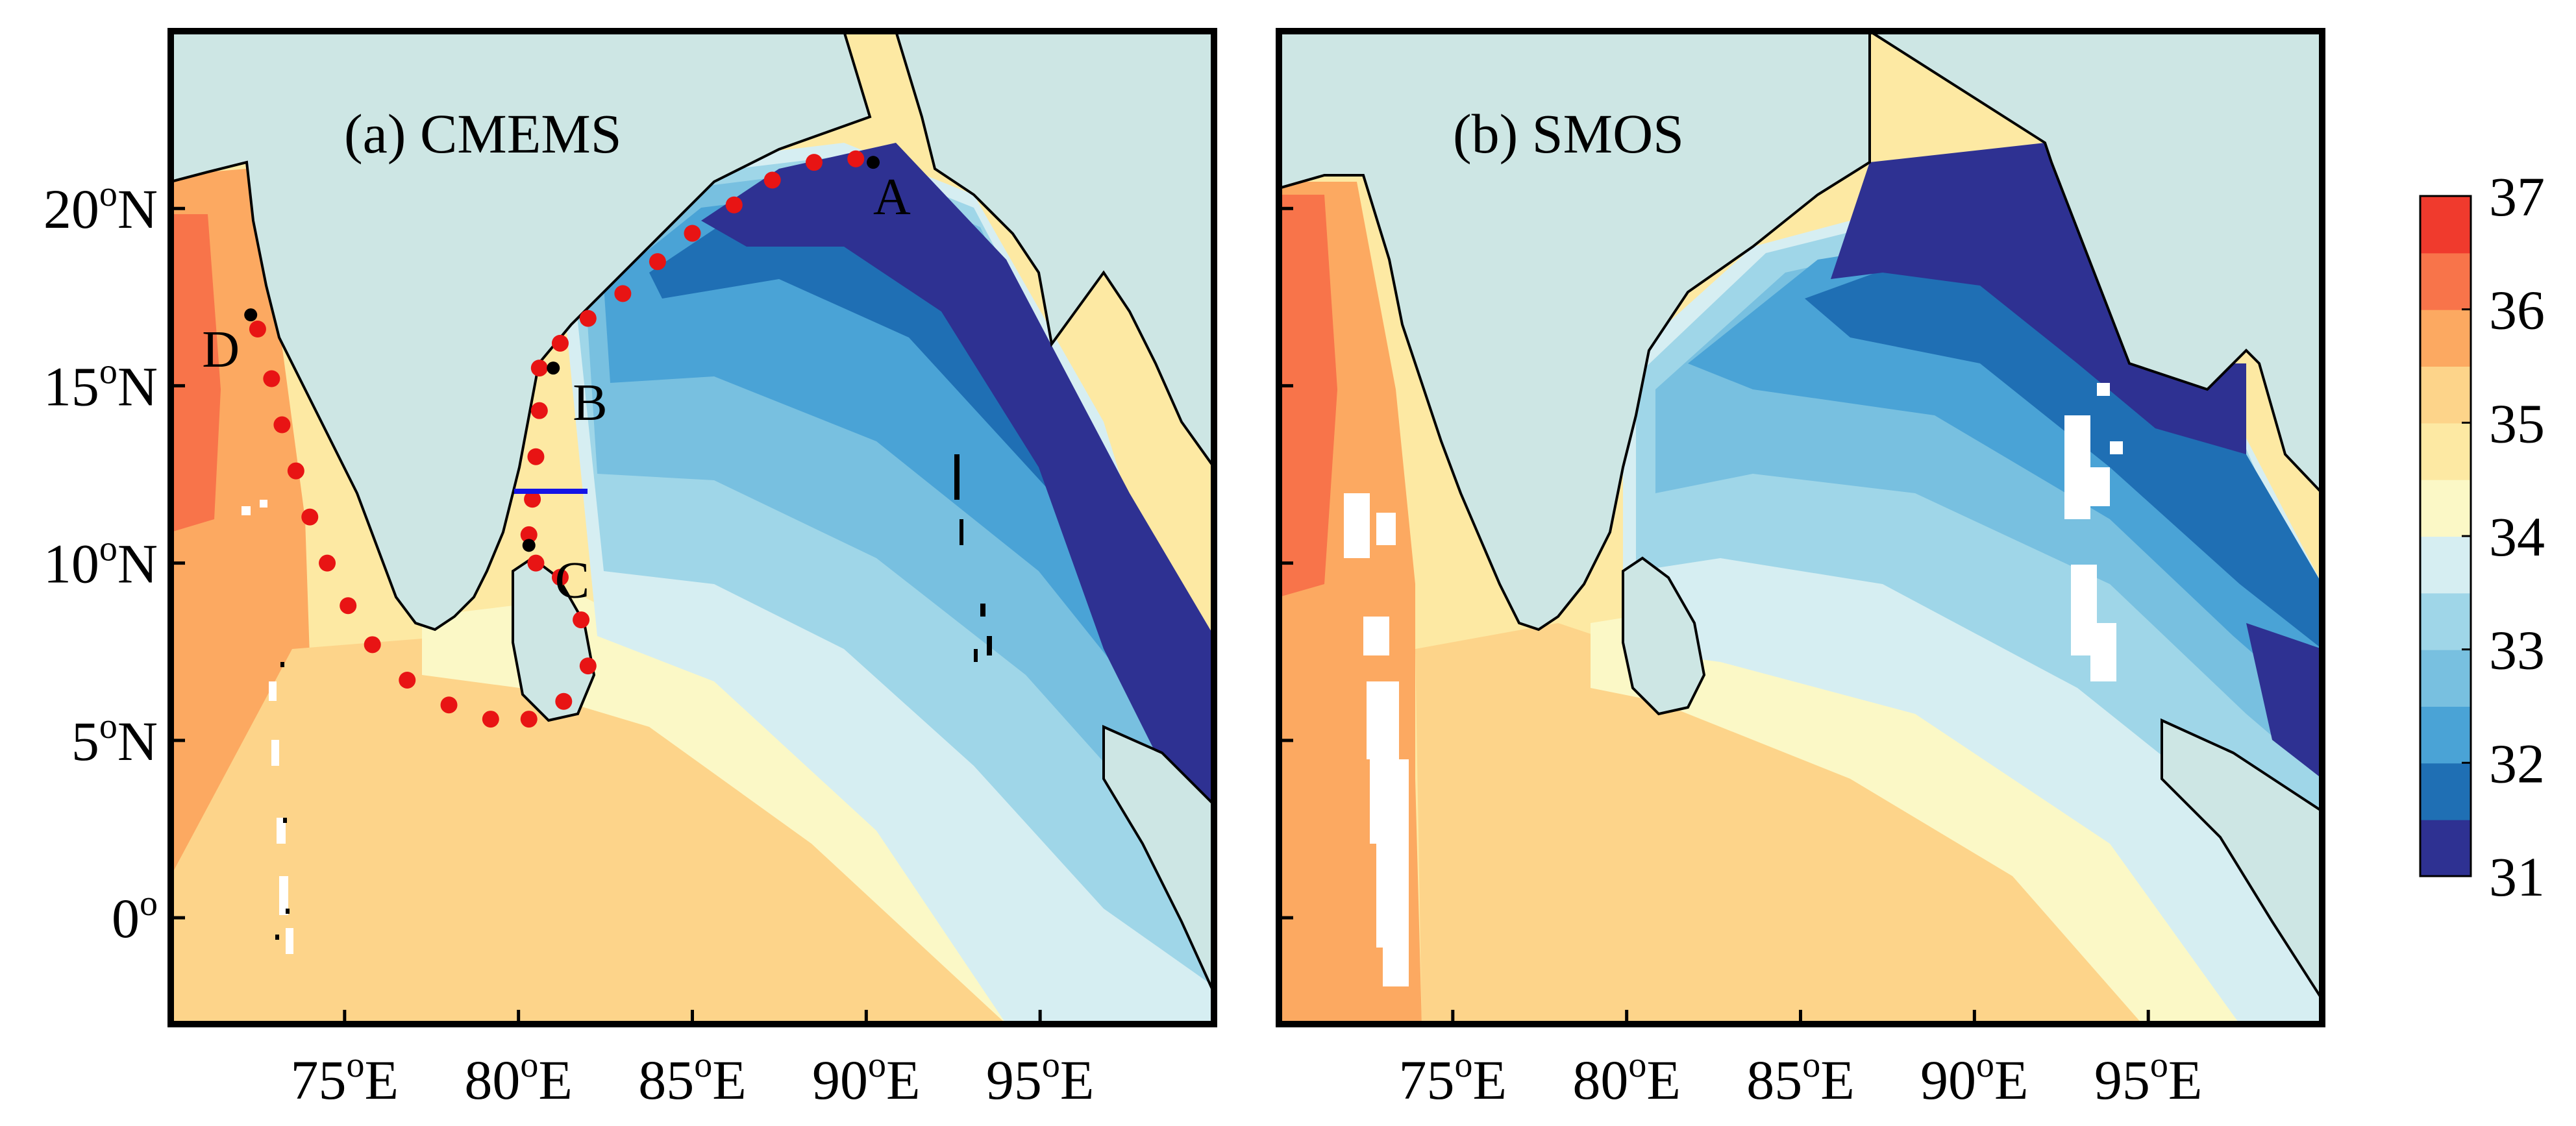 This screenshot has width=2576, height=1126. What do you see at coordinates (2517, 423) in the screenshot?
I see `colorbar-tick-label: 35` at bounding box center [2517, 423].